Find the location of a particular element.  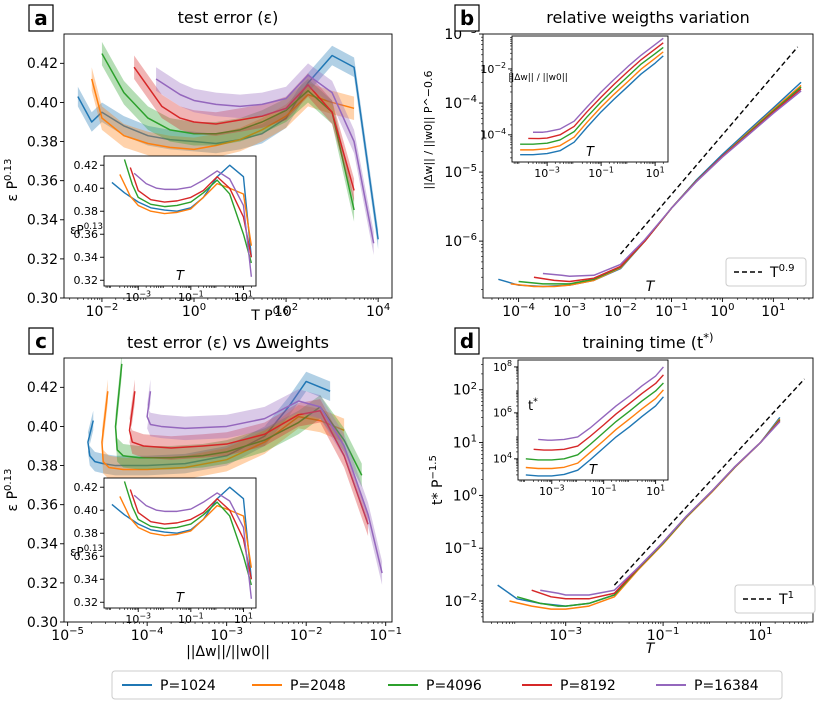

panel-letter: c is located at coordinates (41, 341).